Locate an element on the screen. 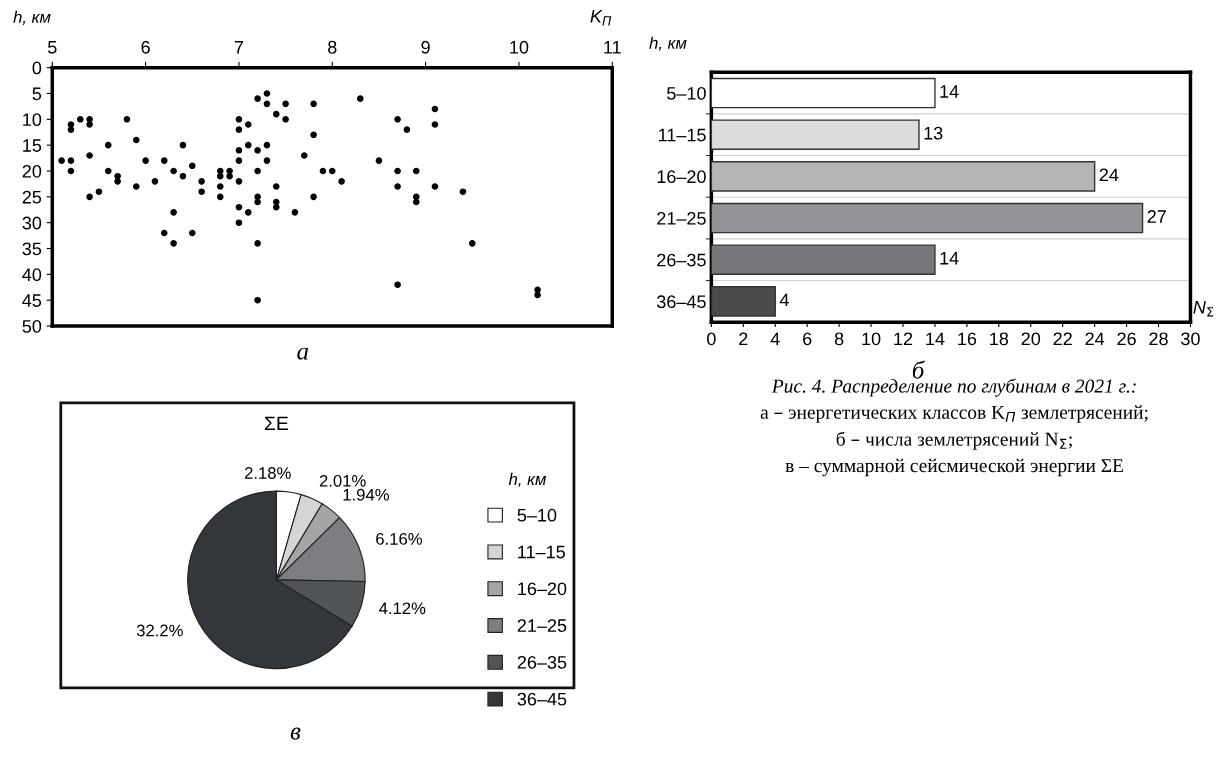 Image resolution: width=1216 pixels, height=760 pixels. y-tick-label: 45 is located at coordinates (32, 300).